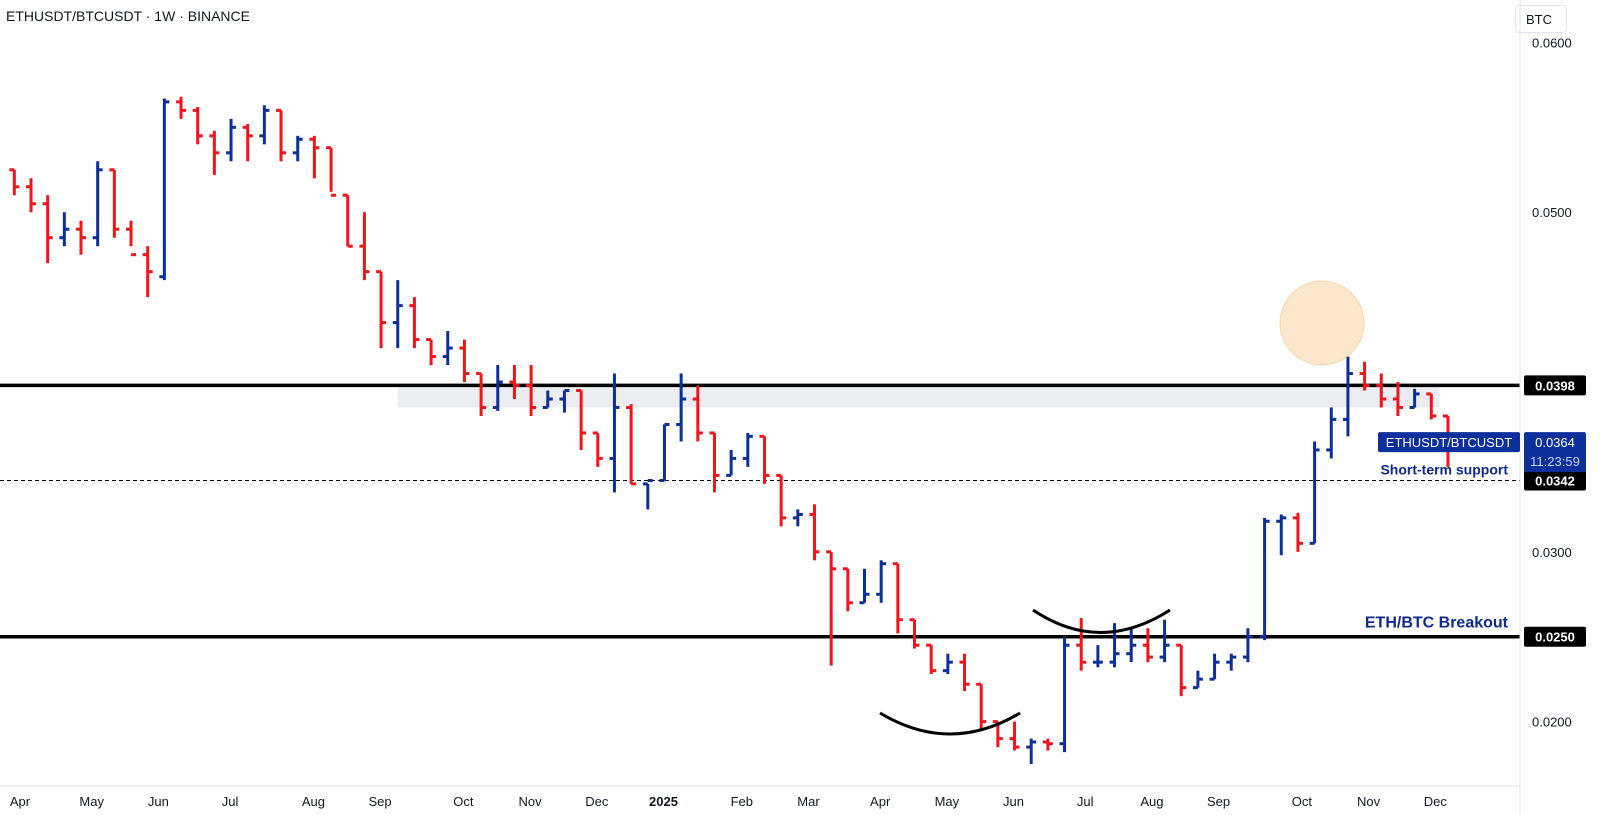 The image size is (1600, 815). I want to click on last-price-symbol: ETHUSDT/BTCUSDT, so click(1449, 442).